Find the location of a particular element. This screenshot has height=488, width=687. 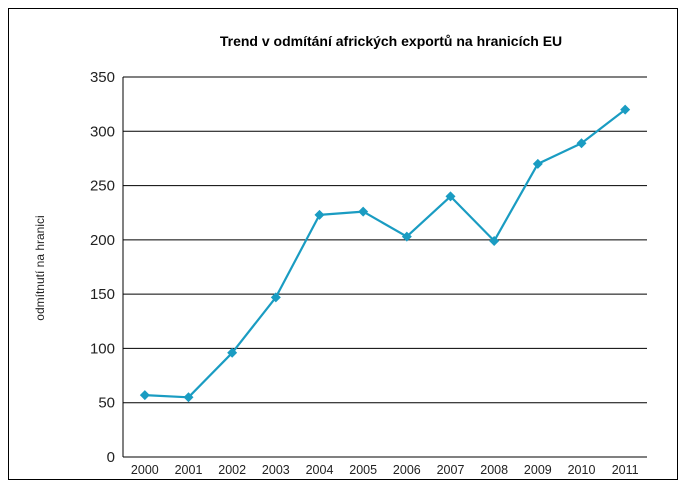

data-point-2007 is located at coordinates (450, 196).